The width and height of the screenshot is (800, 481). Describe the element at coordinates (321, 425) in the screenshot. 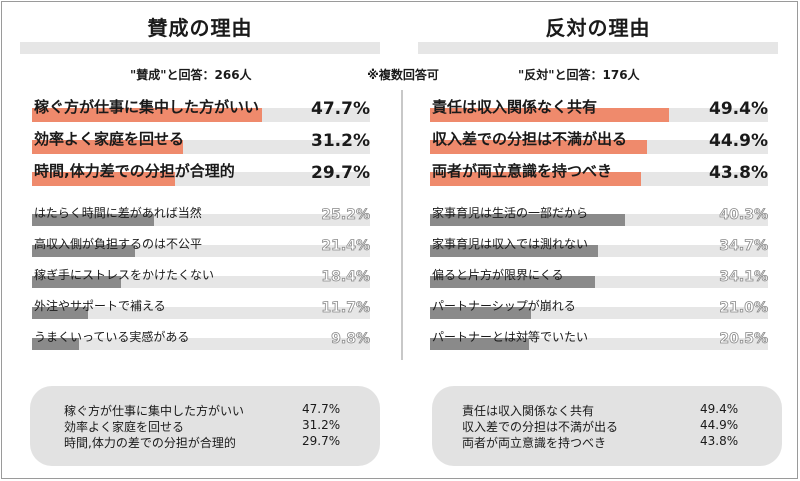

I see `support-summary-value: 31.2%` at that location.